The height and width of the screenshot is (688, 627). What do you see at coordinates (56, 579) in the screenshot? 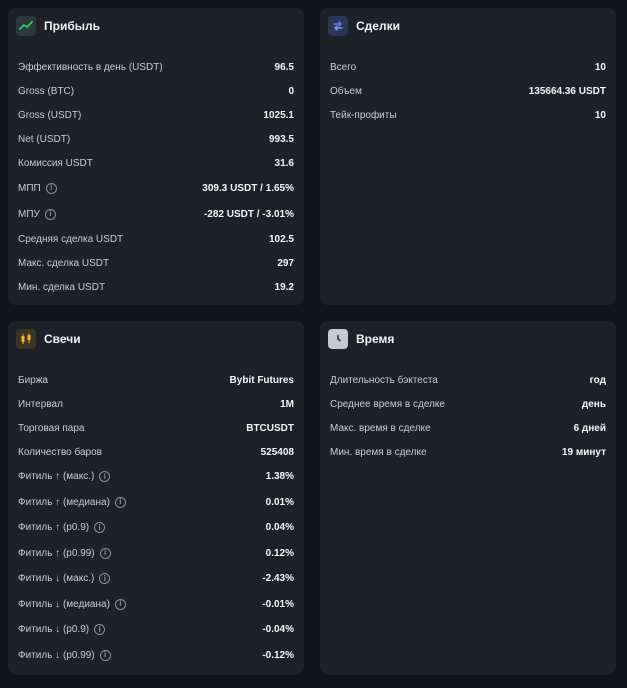
I see `stat-label: Фитиль ↓ (макс.)` at bounding box center [56, 579].